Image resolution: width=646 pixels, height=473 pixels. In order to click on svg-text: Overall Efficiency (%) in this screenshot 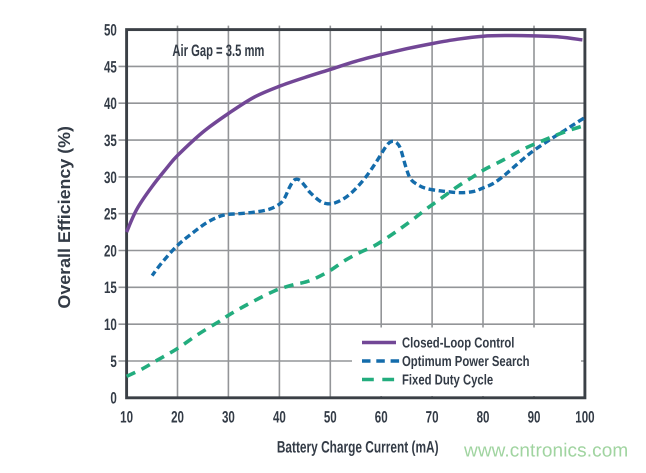, I will do `click(64, 217)`.